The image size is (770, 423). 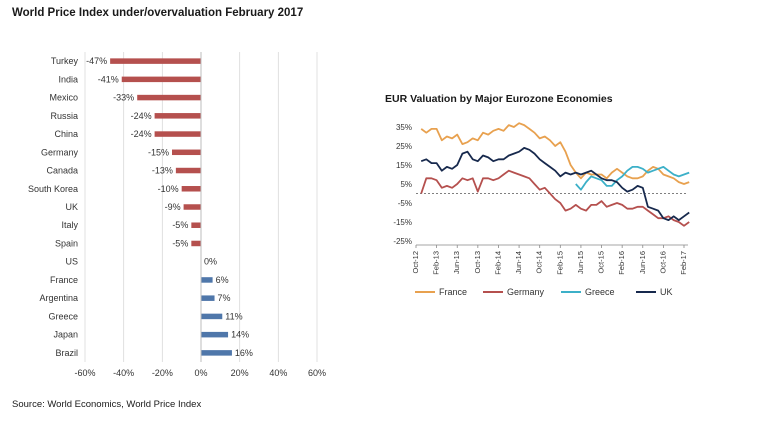 I want to click on data-label: 0%, so click(x=210, y=262).